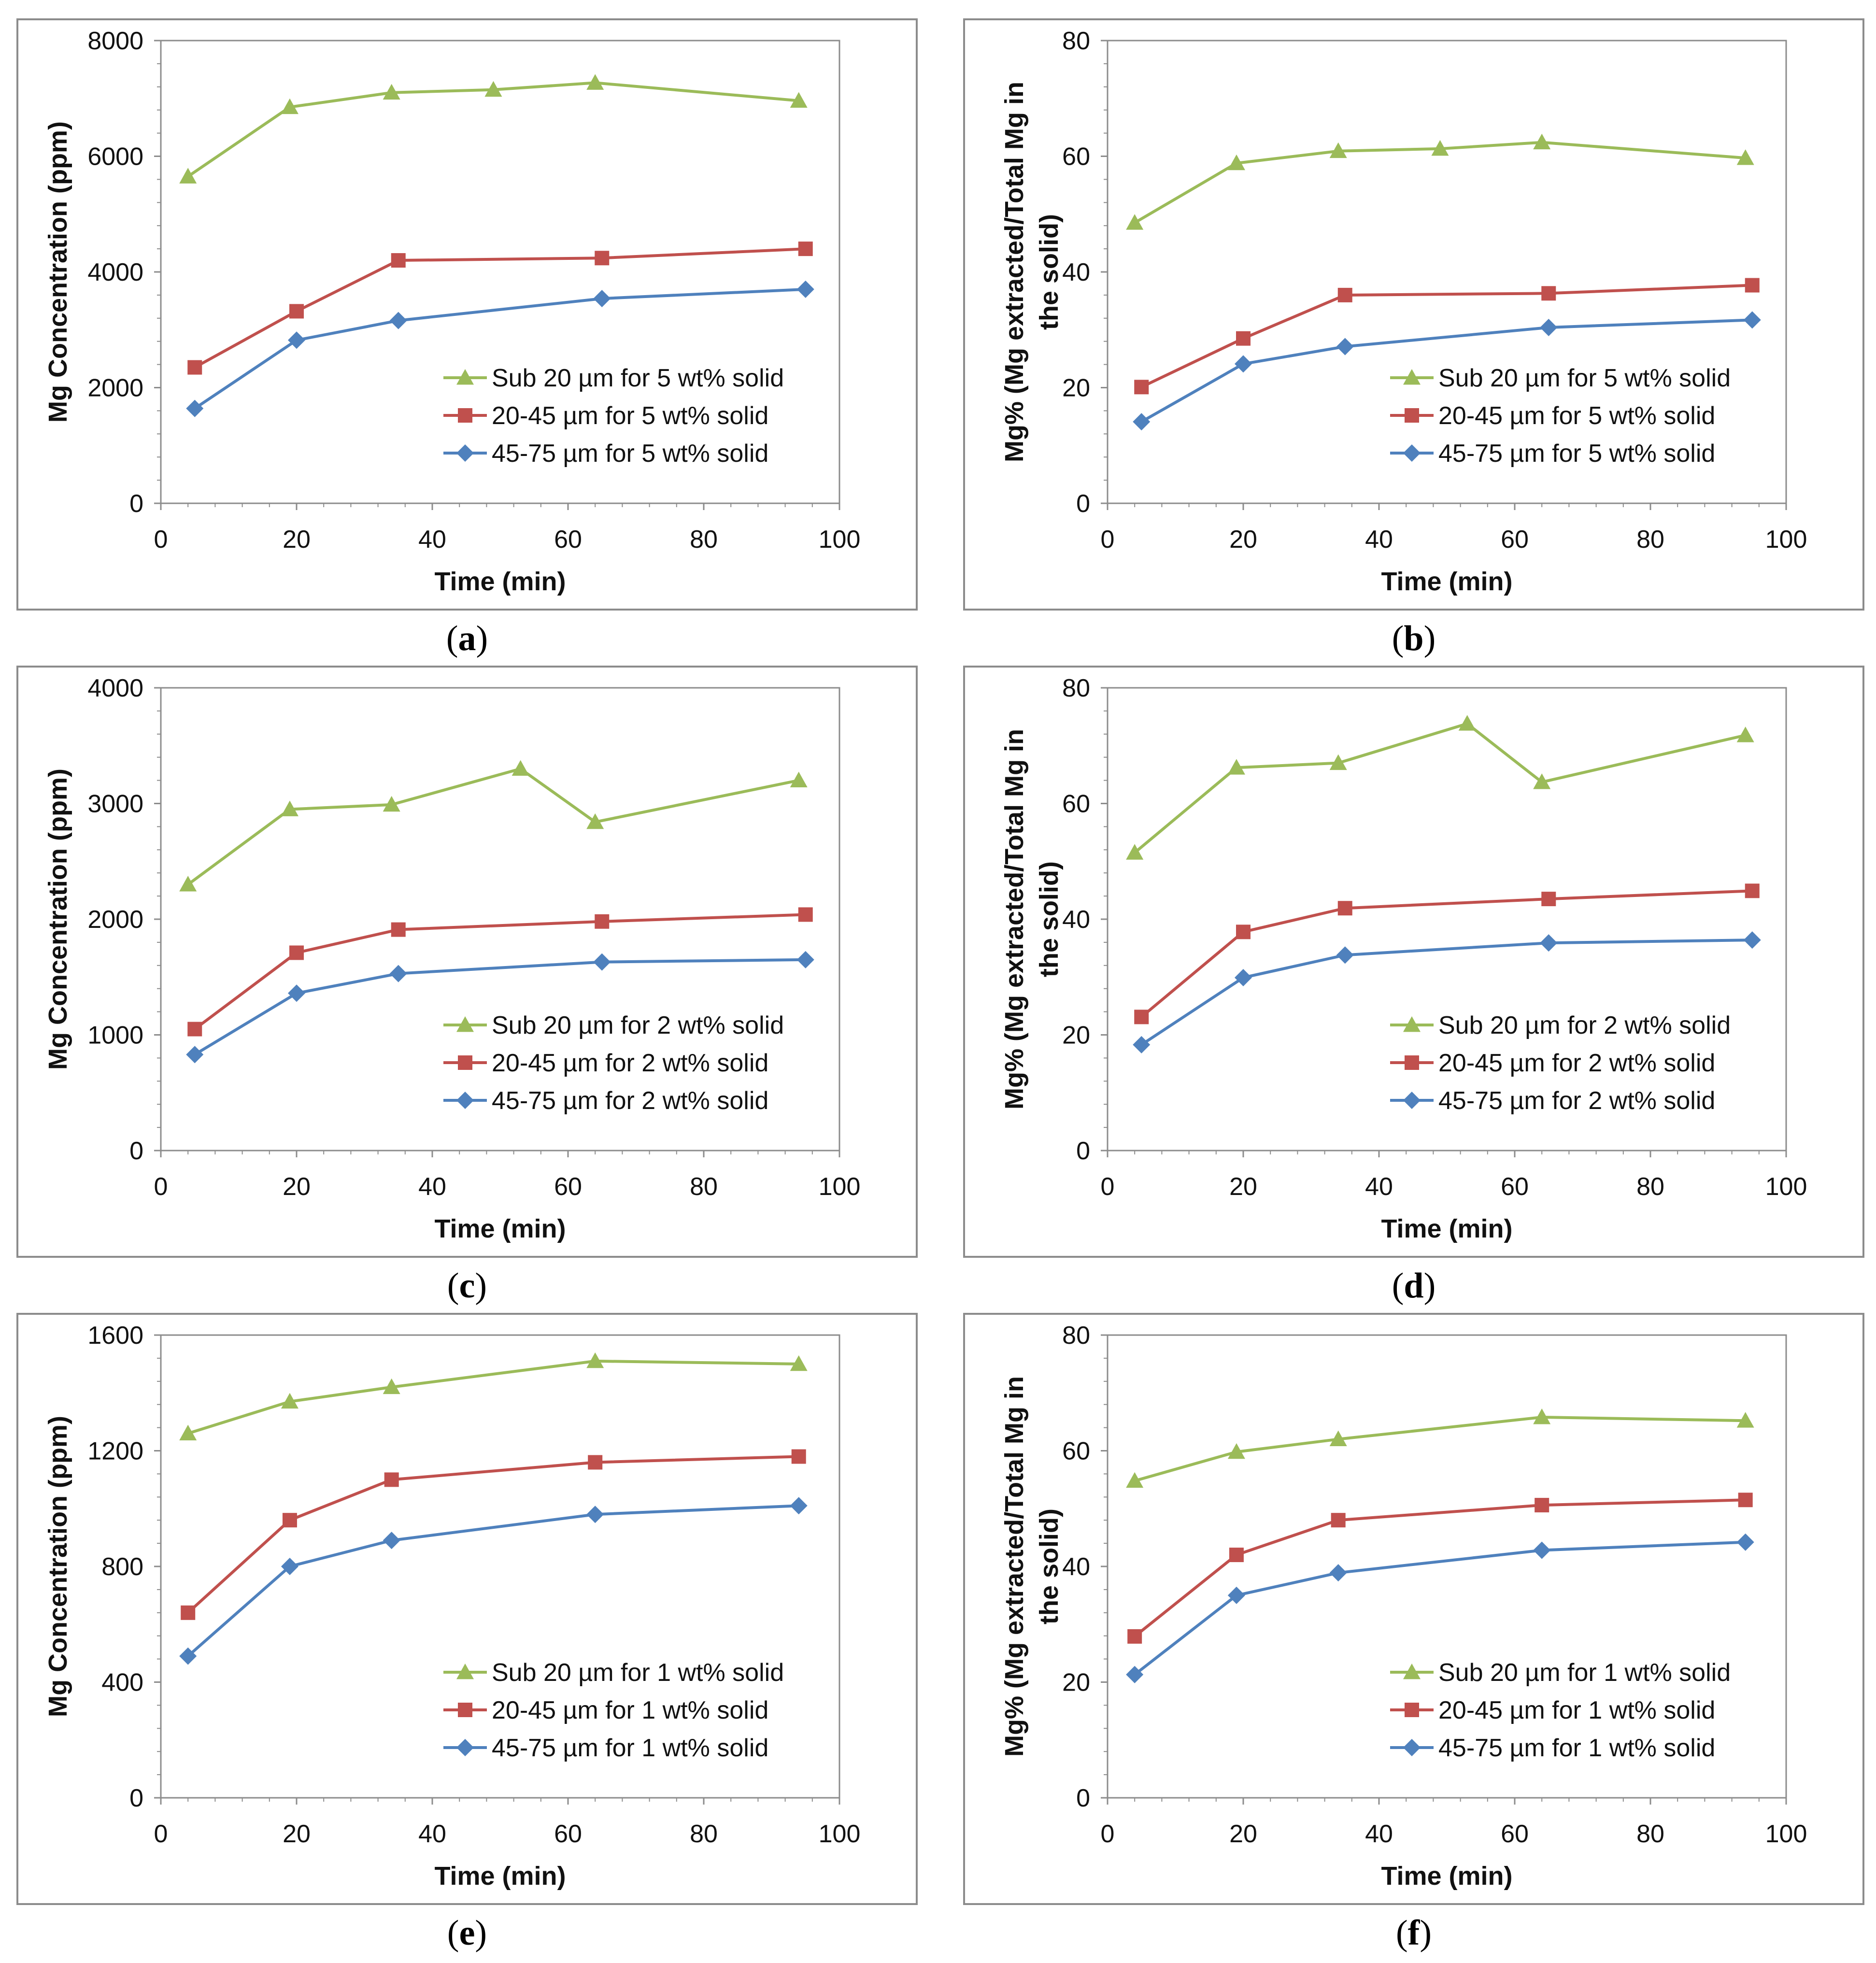 This screenshot has height=1963, width=1876. Describe the element at coordinates (1414, 638) in the screenshot. I see `caption-b: (b)` at that location.